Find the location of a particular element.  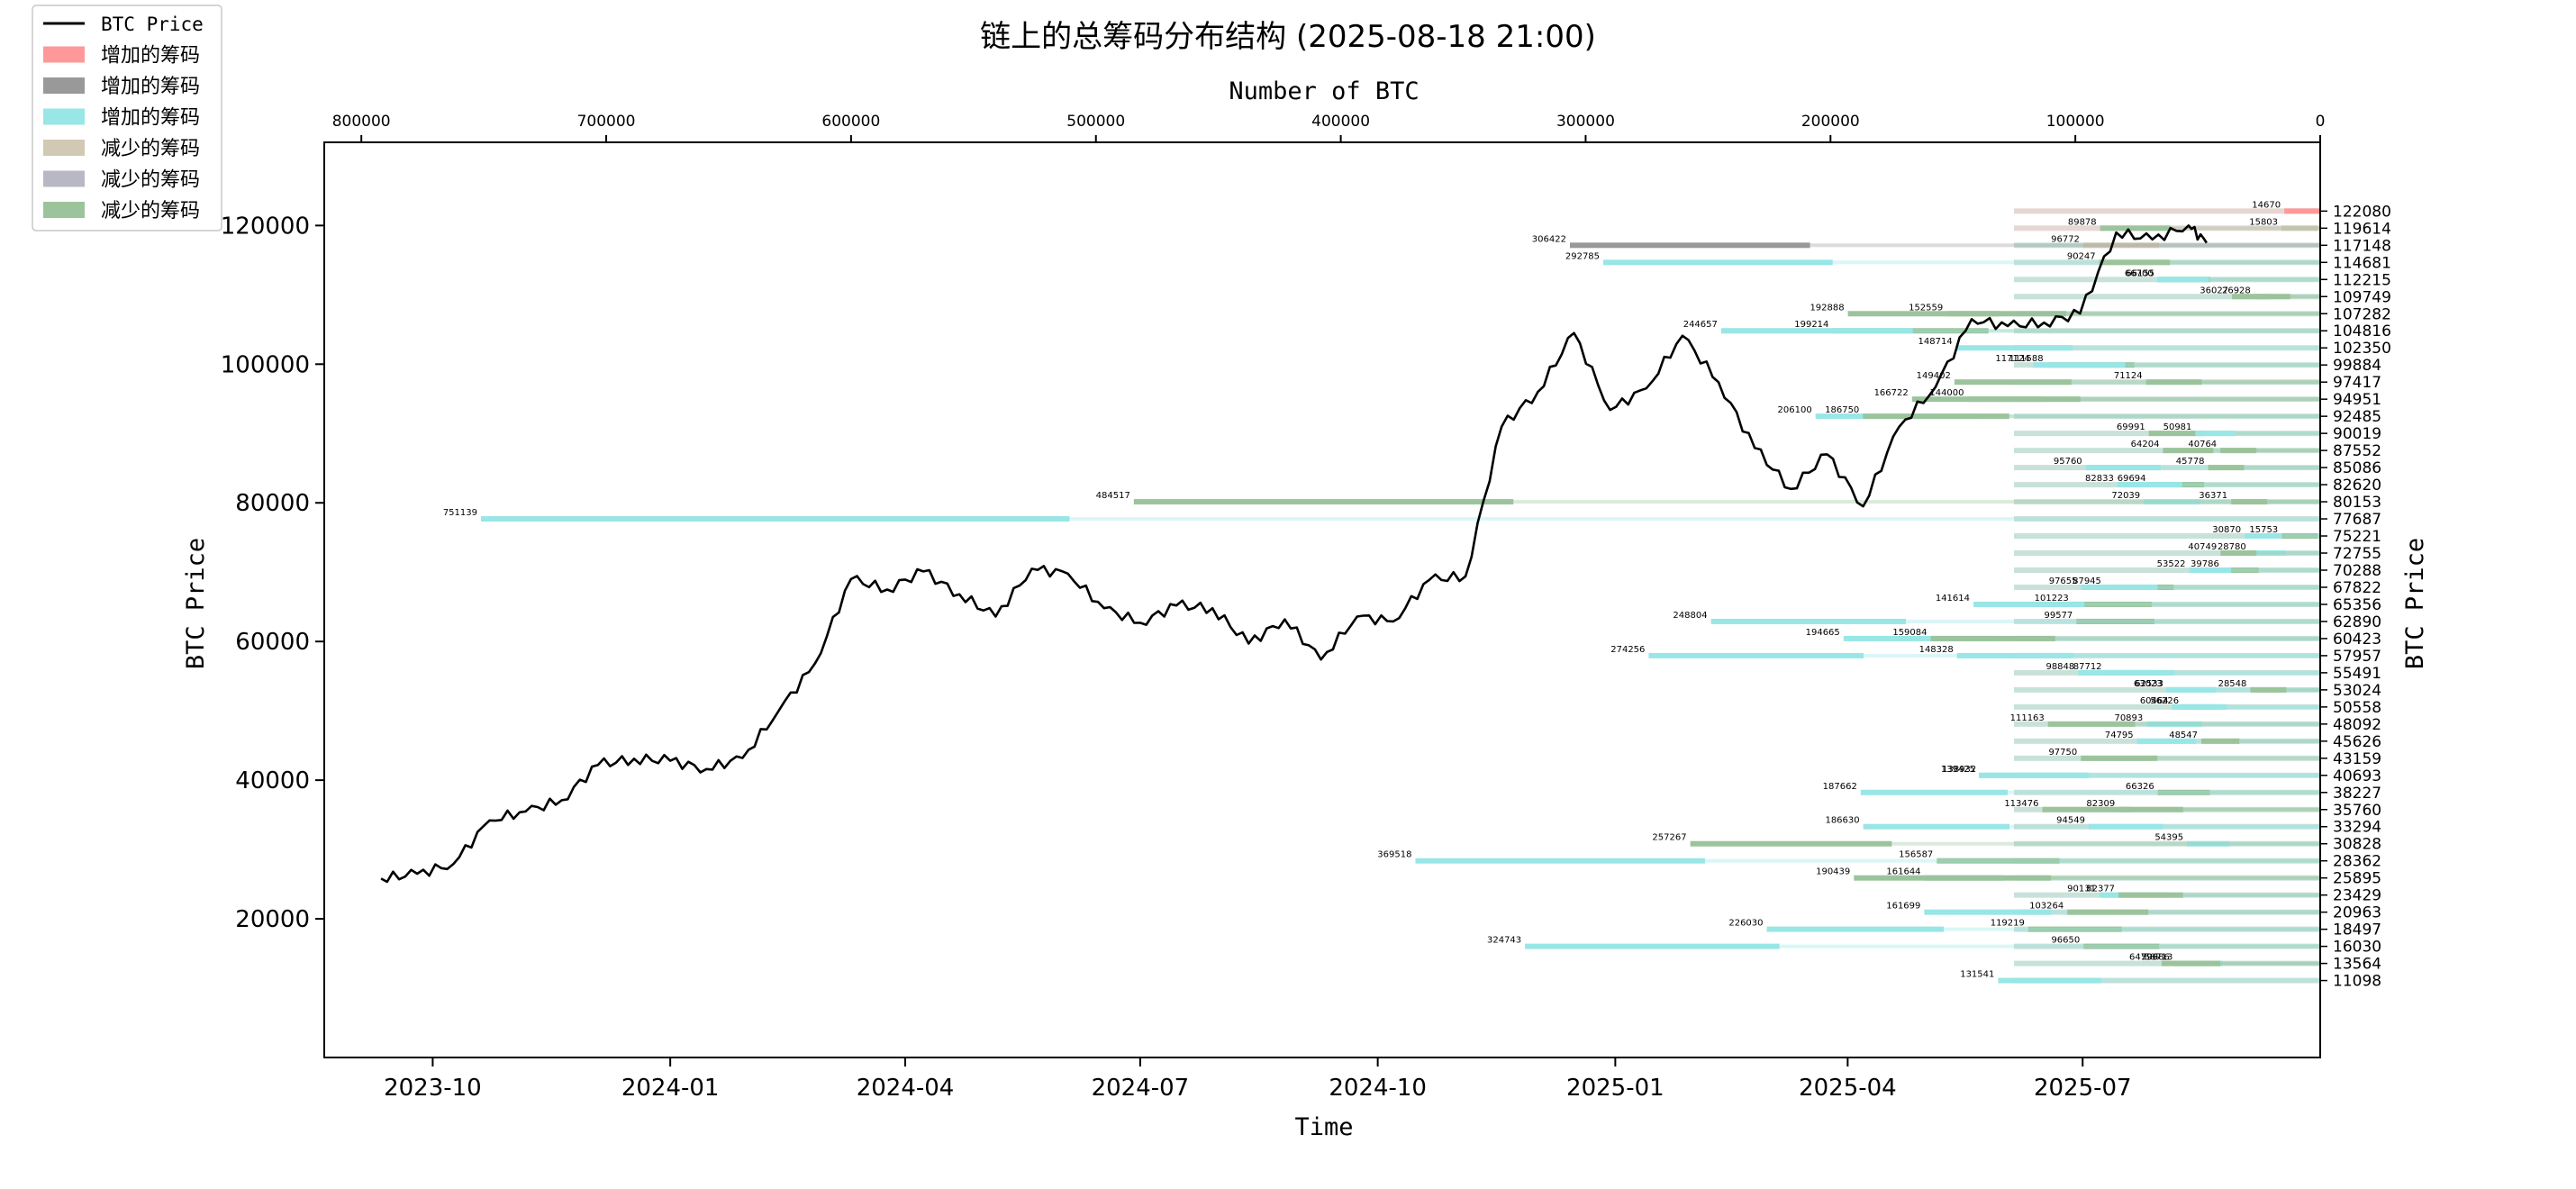

chip-change-label: 63023 is located at coordinates (2148, 684).